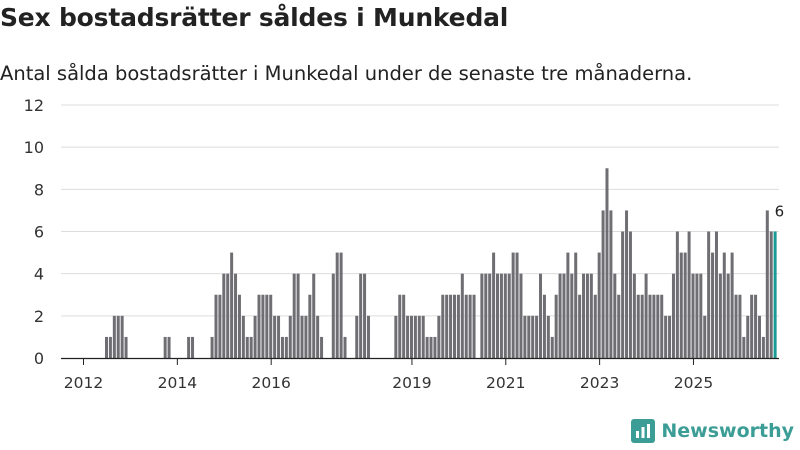 The width and height of the screenshot is (800, 450). I want to click on x-tick-label-2014: 2014, so click(177, 383).